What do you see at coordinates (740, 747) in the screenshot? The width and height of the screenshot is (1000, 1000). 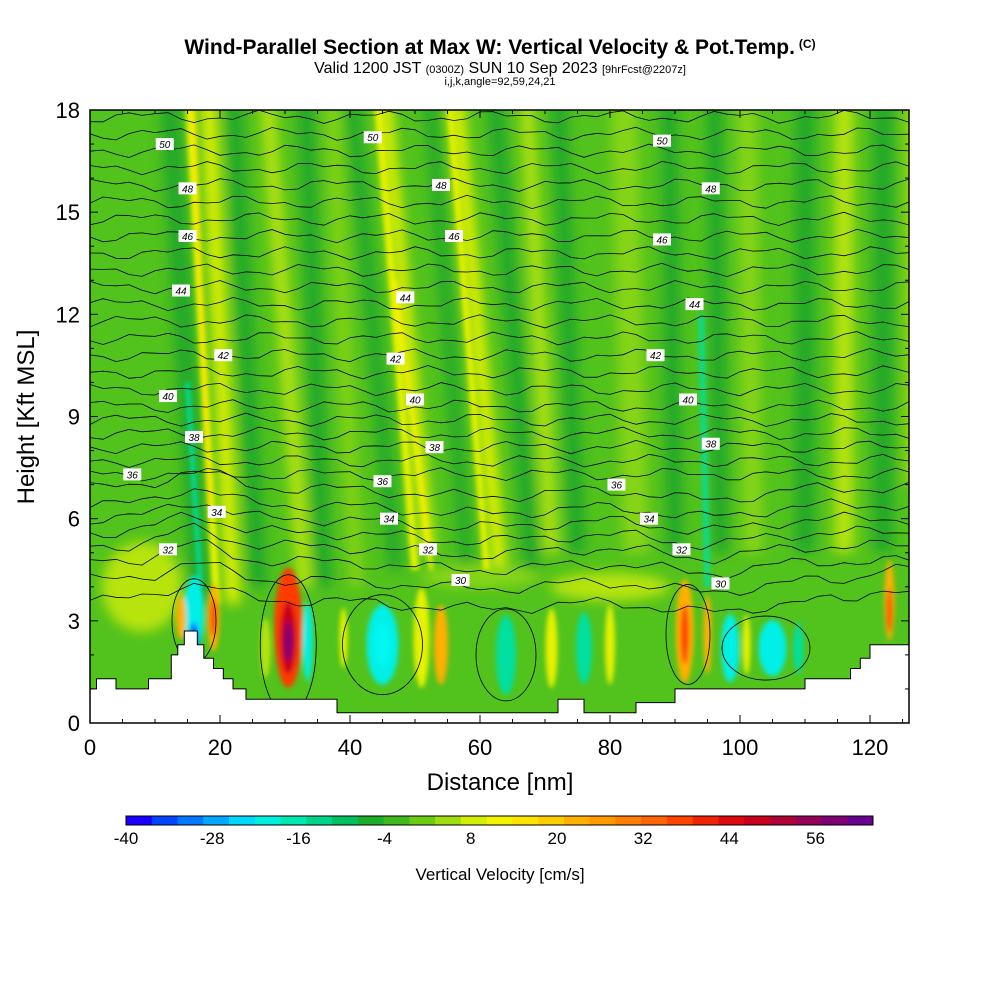 I see `x-tick-label: 100` at bounding box center [740, 747].